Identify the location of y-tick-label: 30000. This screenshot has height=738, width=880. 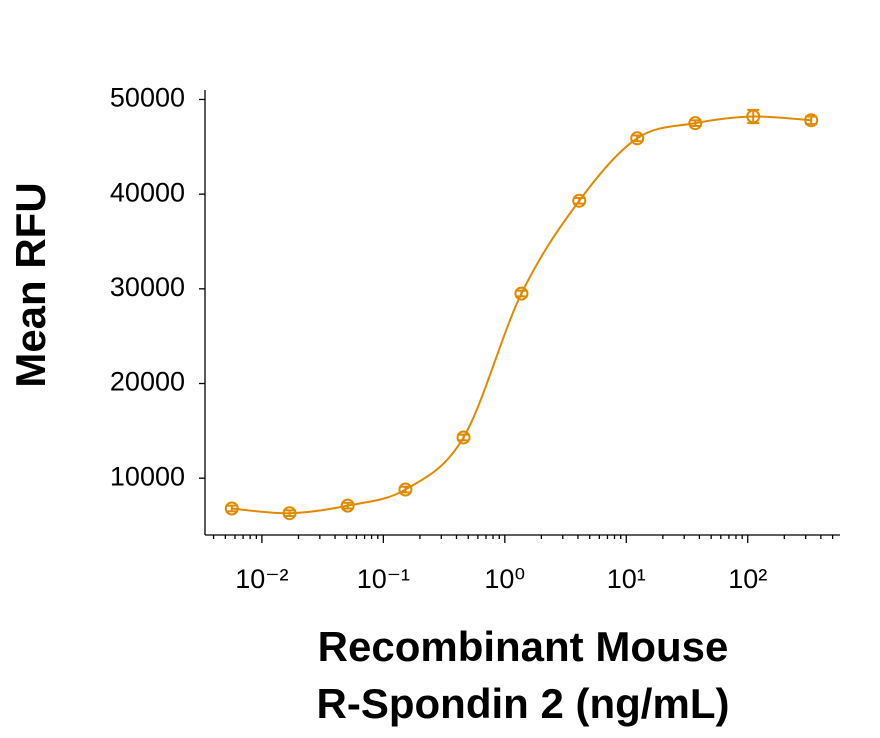
(147, 287).